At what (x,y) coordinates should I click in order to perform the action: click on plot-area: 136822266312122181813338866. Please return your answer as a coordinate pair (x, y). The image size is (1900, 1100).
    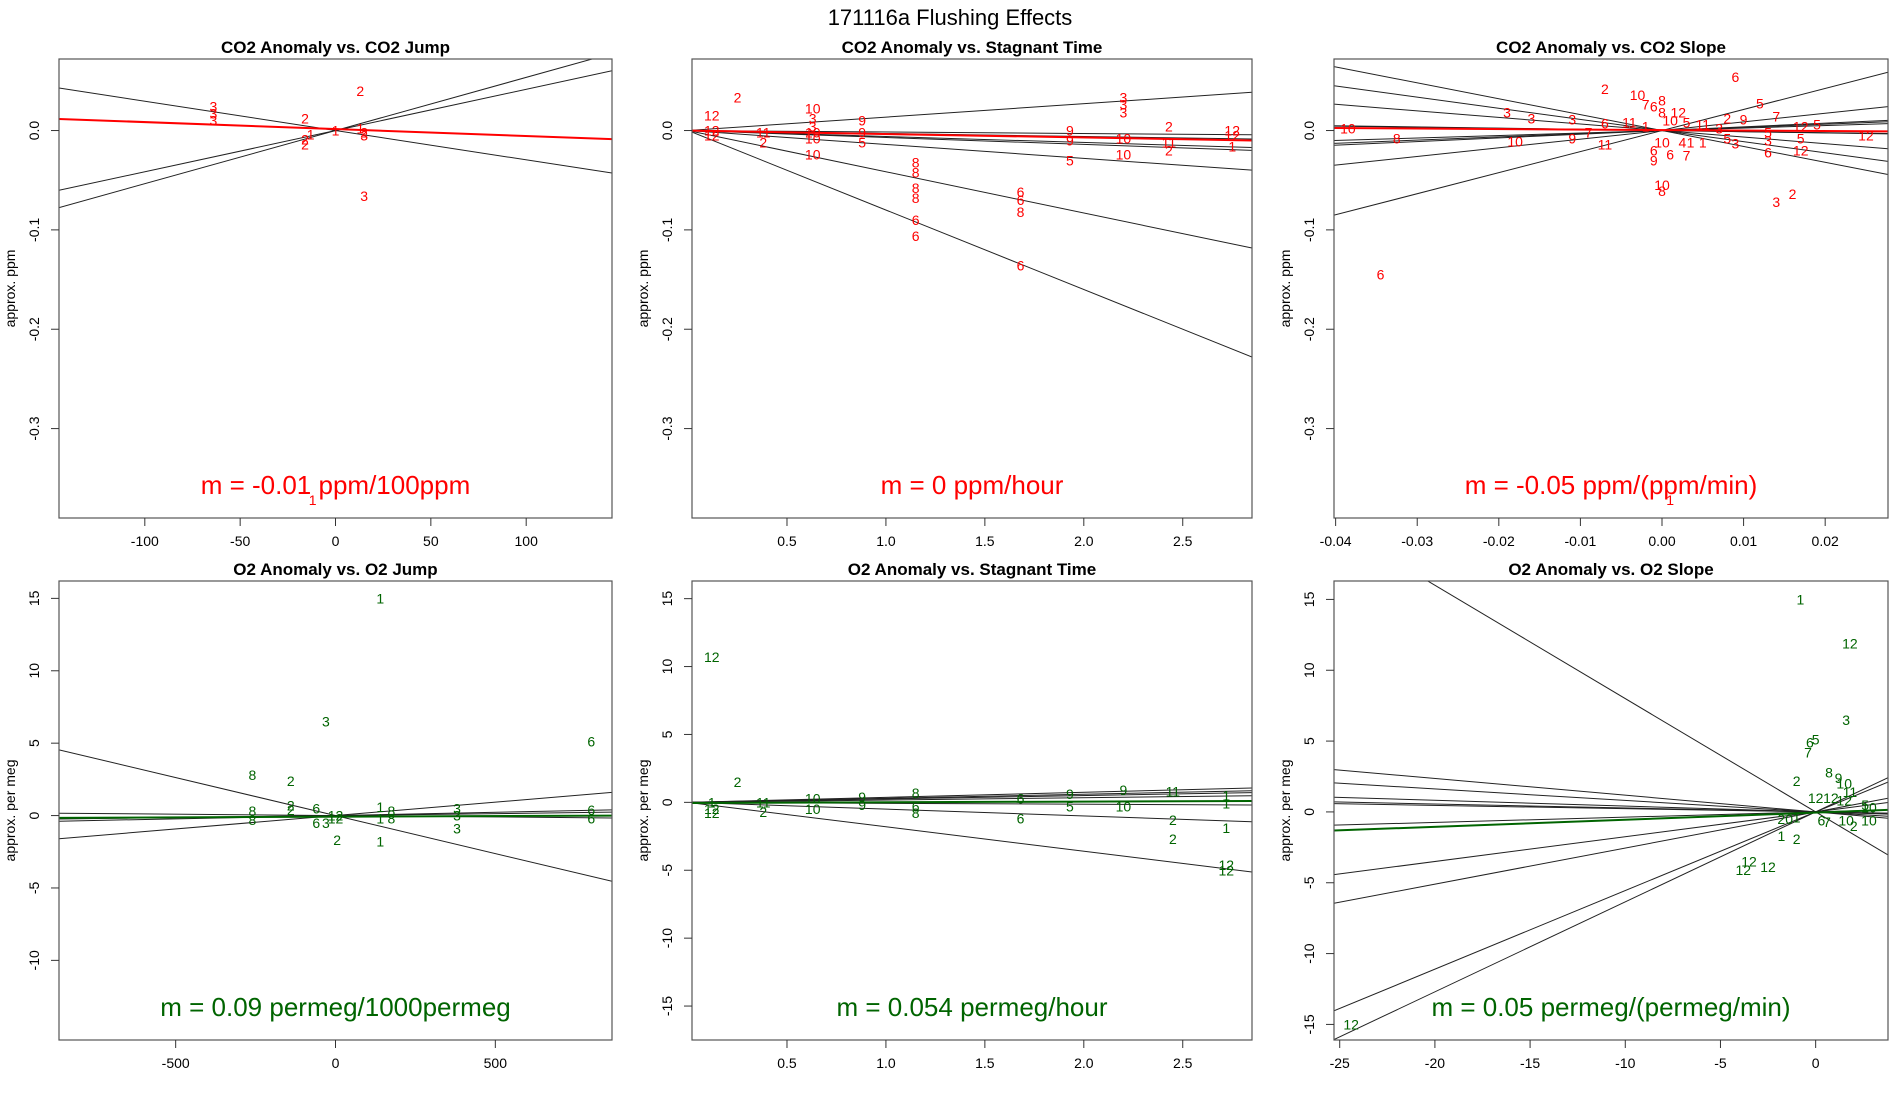
    Looking at the image, I should click on (335, 736).